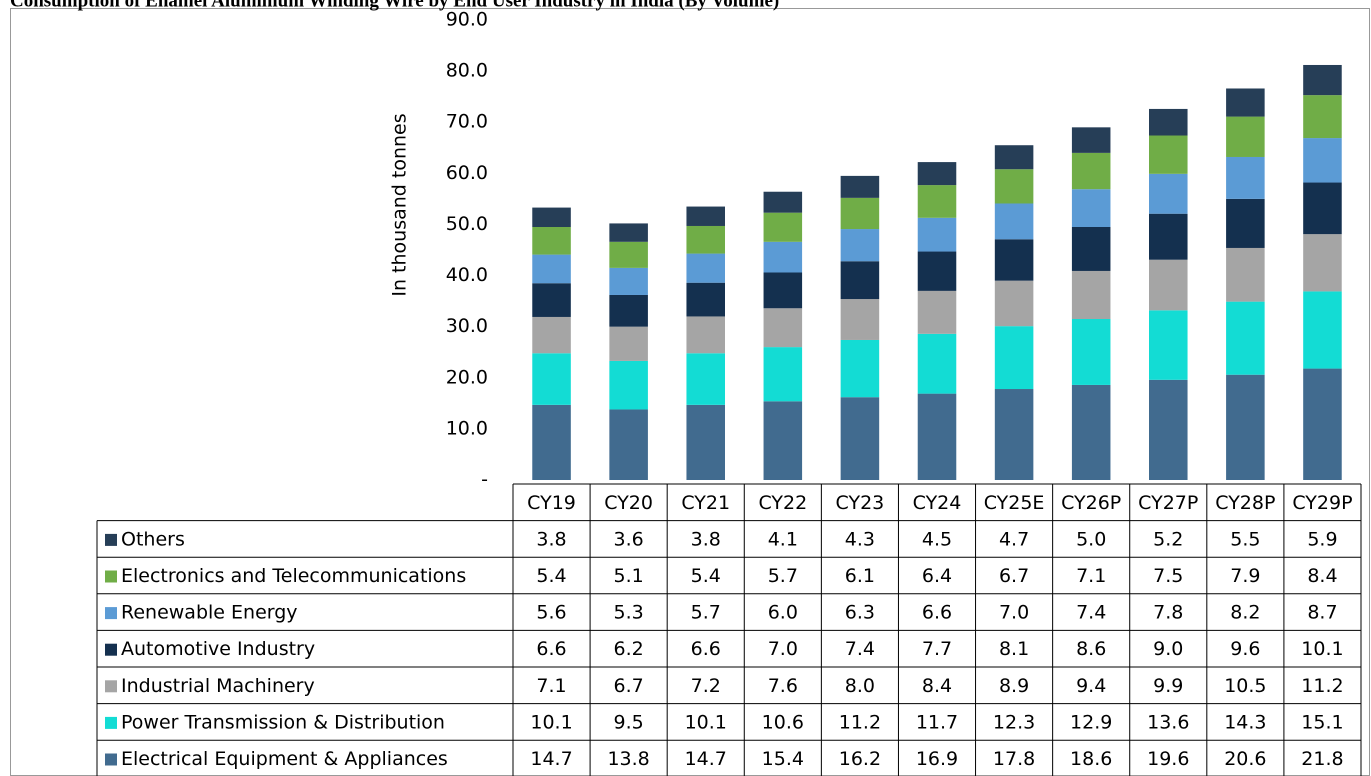  What do you see at coordinates (551, 759) in the screenshot?
I see `data-label: 14.7` at bounding box center [551, 759].